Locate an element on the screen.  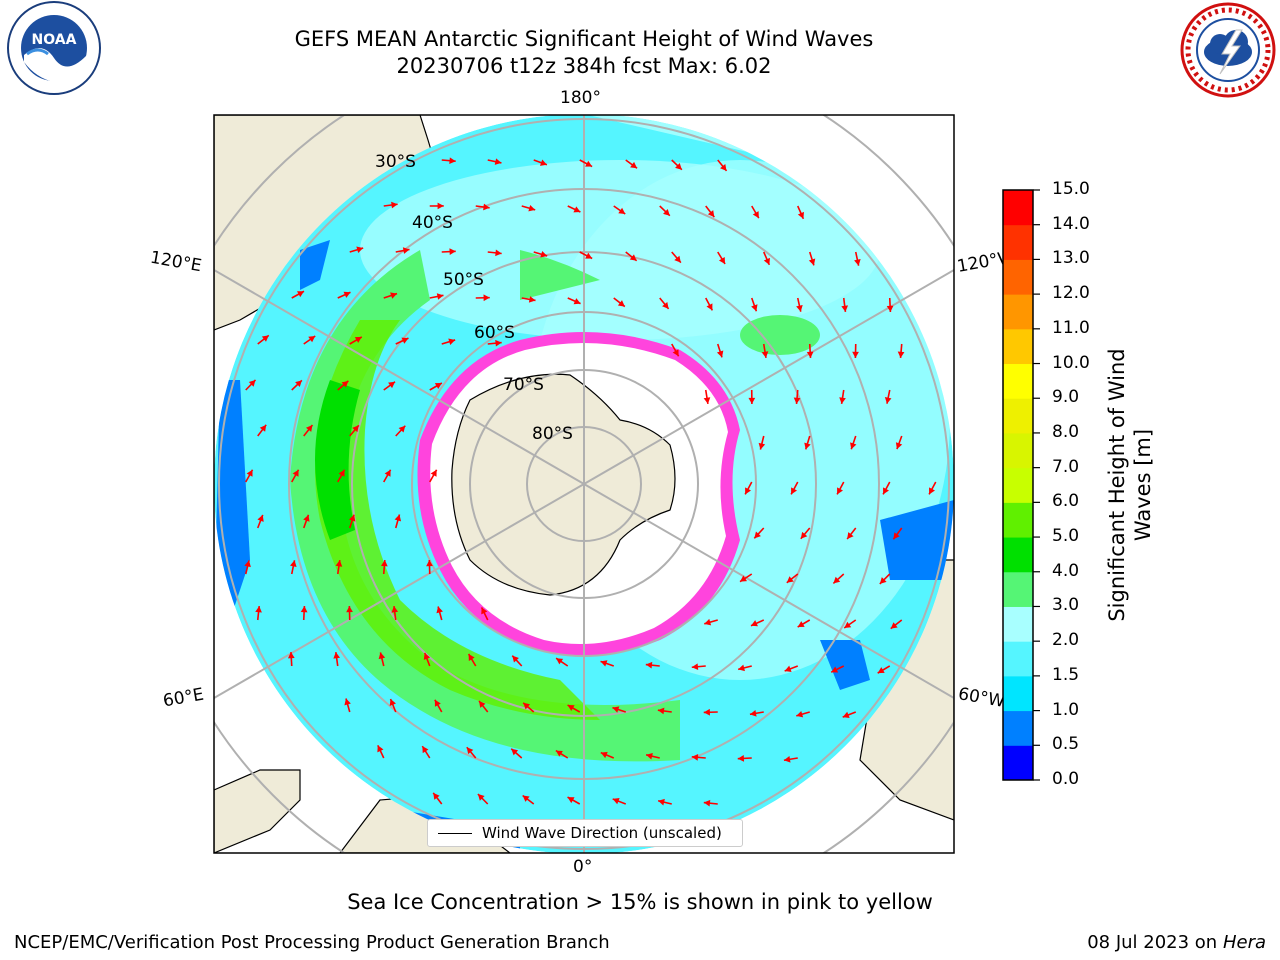
colorbar-tick-label: 11.0 is located at coordinates (1071, 327).